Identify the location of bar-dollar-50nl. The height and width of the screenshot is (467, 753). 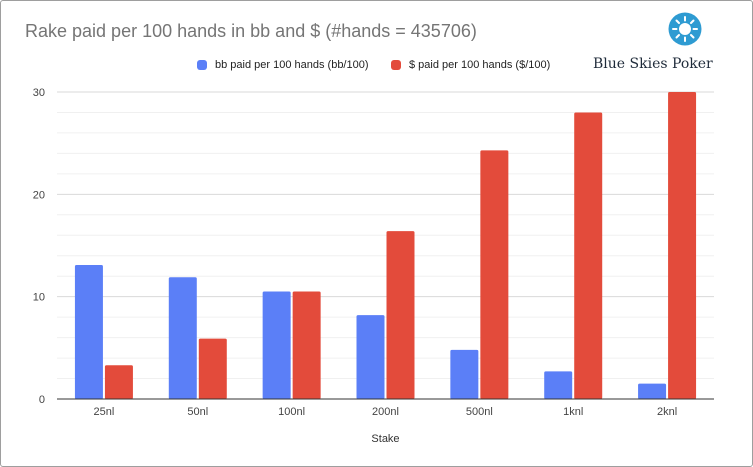
(212, 368).